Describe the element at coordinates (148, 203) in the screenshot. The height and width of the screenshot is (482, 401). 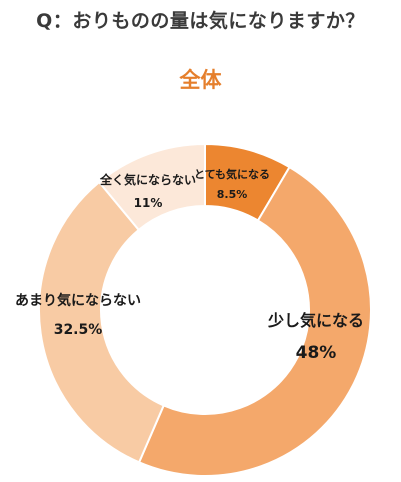
I see `slice-value-4: 11%` at that location.